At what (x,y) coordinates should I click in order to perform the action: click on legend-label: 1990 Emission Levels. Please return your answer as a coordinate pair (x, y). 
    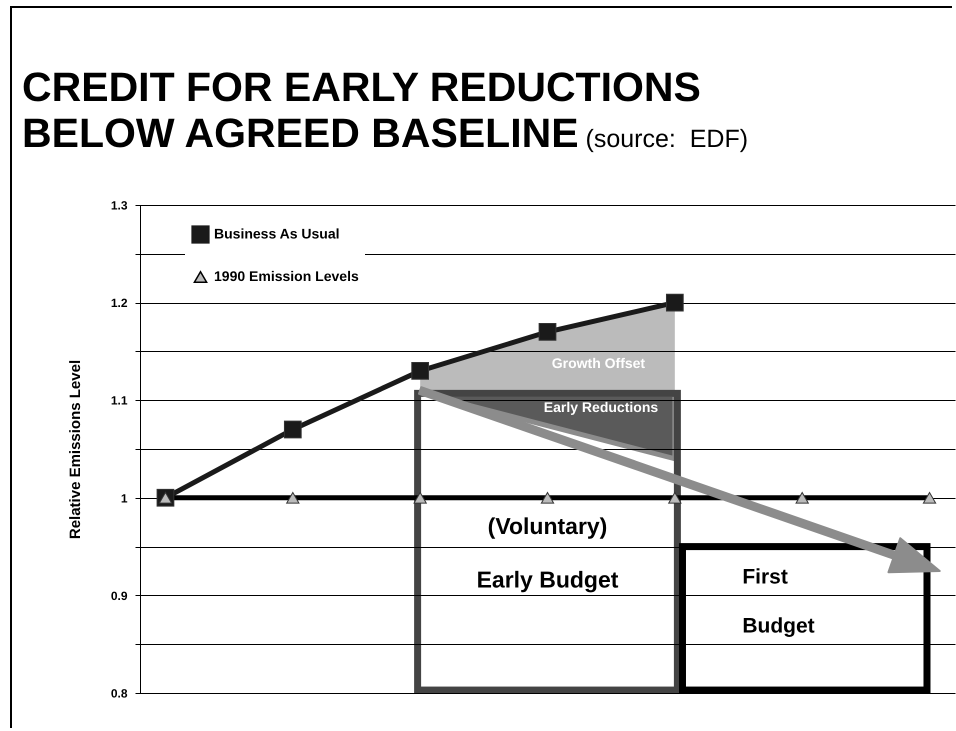
    Looking at the image, I should click on (286, 276).